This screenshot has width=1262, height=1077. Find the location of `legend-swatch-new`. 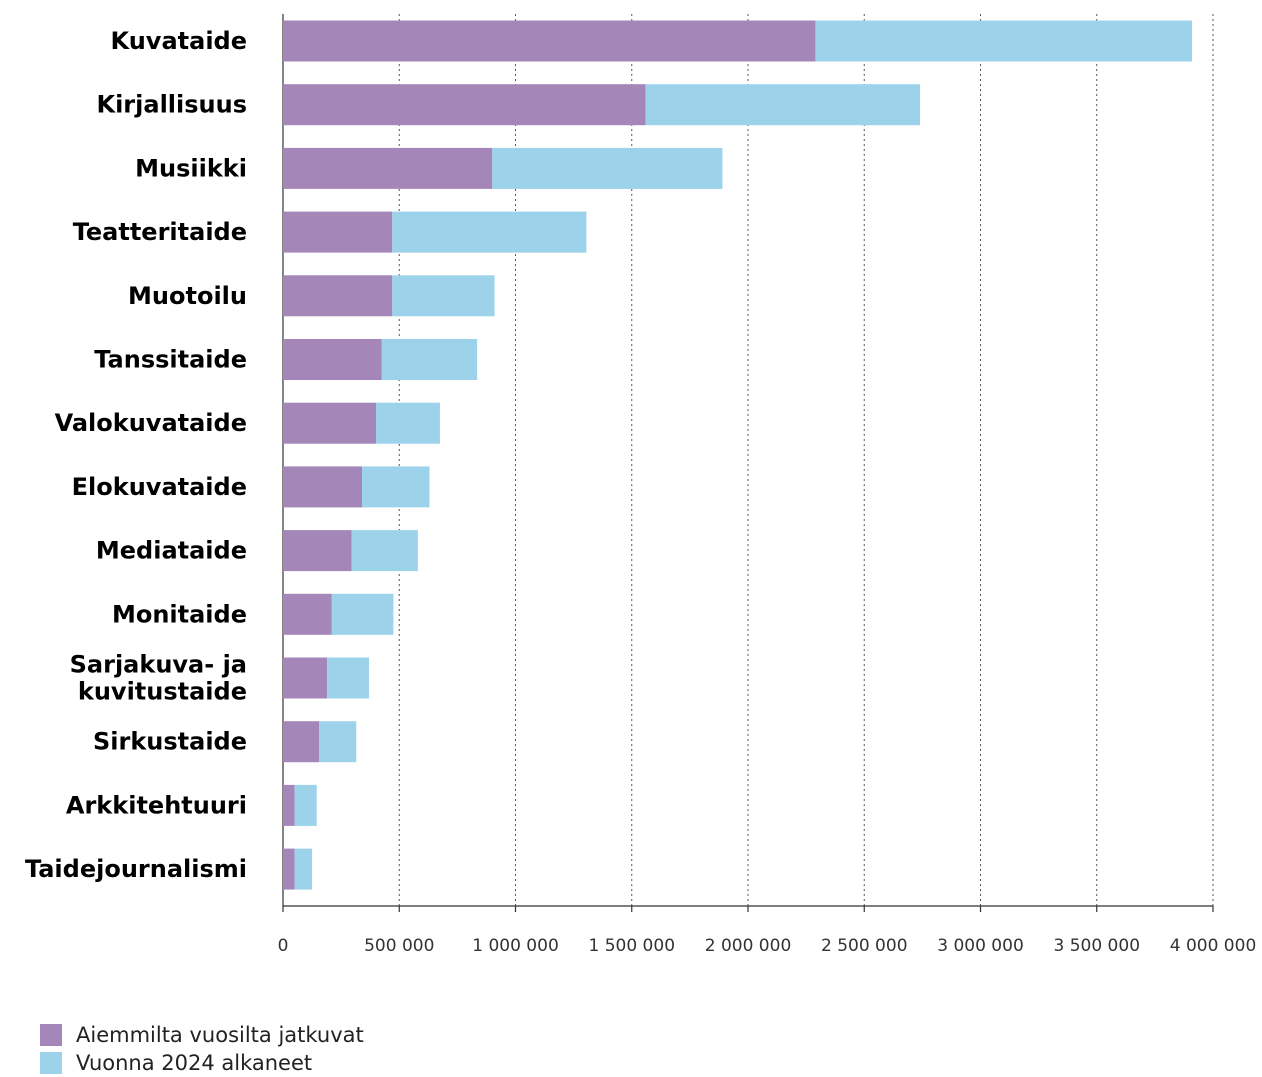

legend-swatch-new is located at coordinates (51, 1063).